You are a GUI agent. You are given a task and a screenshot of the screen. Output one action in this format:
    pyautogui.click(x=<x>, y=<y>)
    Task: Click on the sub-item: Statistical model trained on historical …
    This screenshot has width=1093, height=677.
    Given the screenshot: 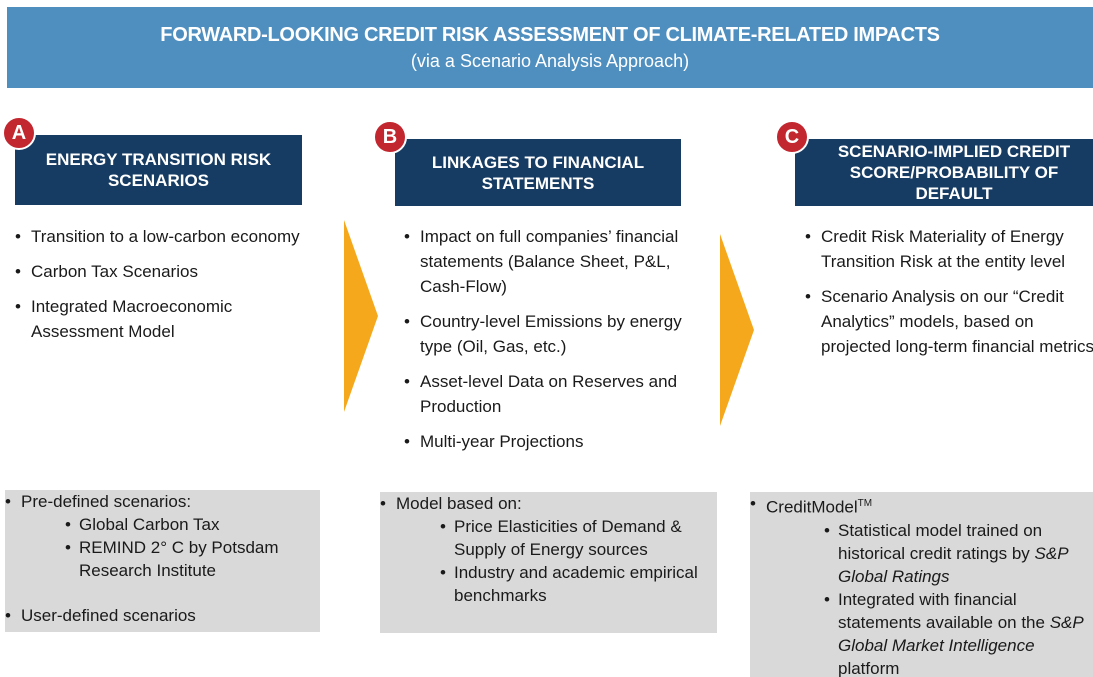 What is the action you would take?
    pyautogui.click(x=958, y=553)
    